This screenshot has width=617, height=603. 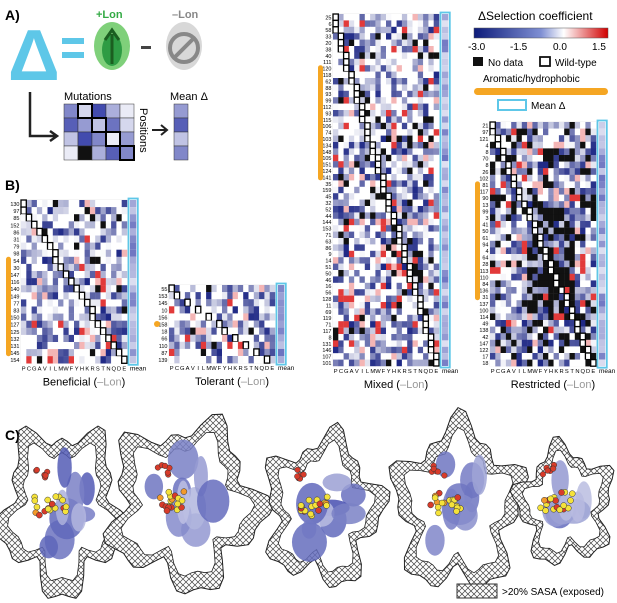 What do you see at coordinates (328, 198) in the screenshot?
I see `row-label: 45` at bounding box center [328, 198].